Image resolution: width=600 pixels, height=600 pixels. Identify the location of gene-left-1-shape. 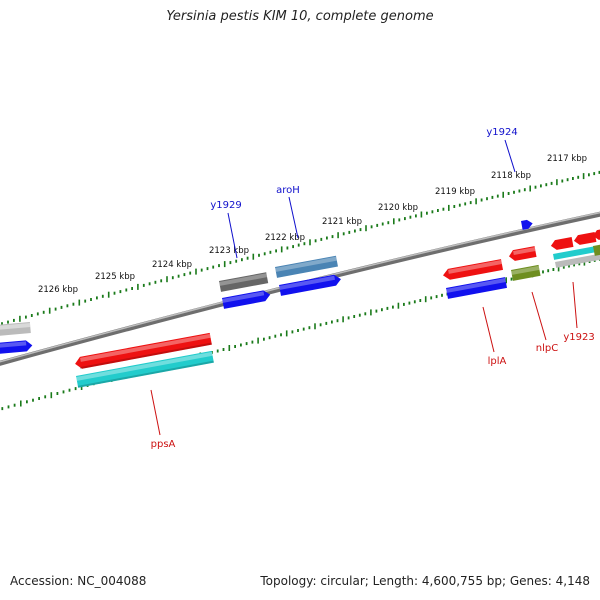
(15, 329).